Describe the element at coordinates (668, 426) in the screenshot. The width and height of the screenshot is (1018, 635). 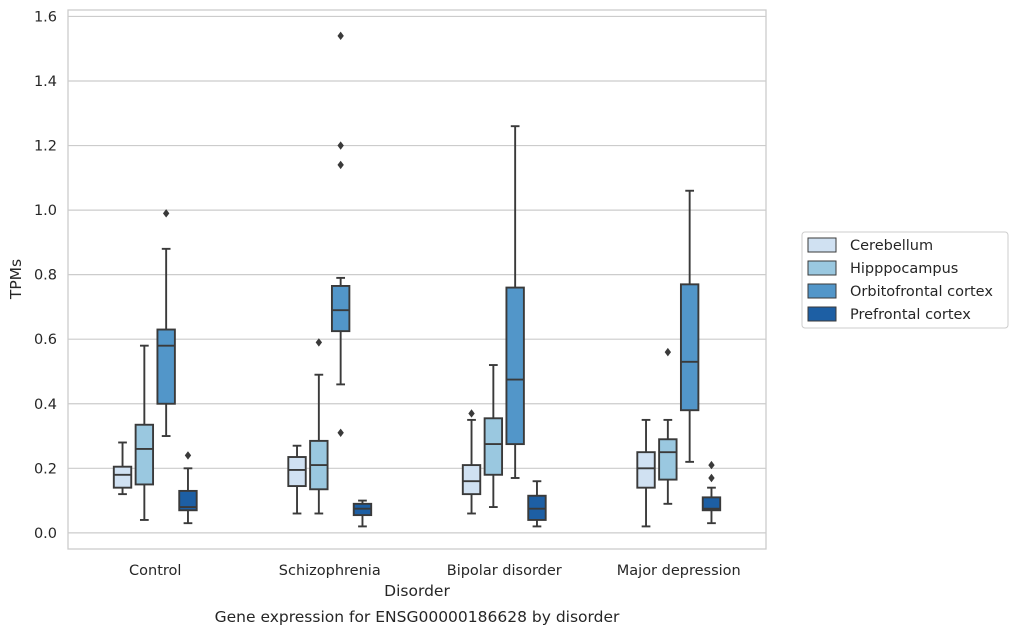
I see `box-hipppocampus-major-depression` at that location.